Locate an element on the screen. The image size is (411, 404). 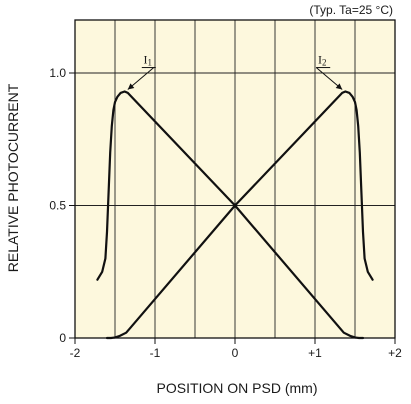
y-axis-title: RELATIVE PHOTOCURRENT is located at coordinates (13, 177).